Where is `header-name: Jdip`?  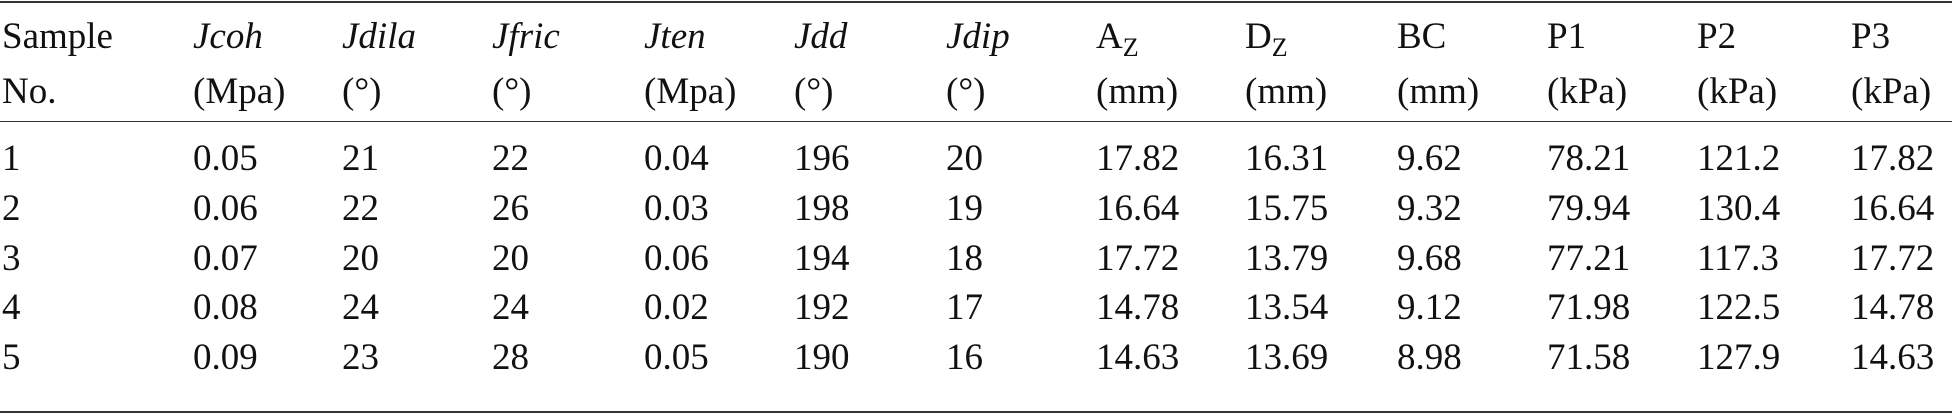
header-name: Jdip is located at coordinates (978, 36).